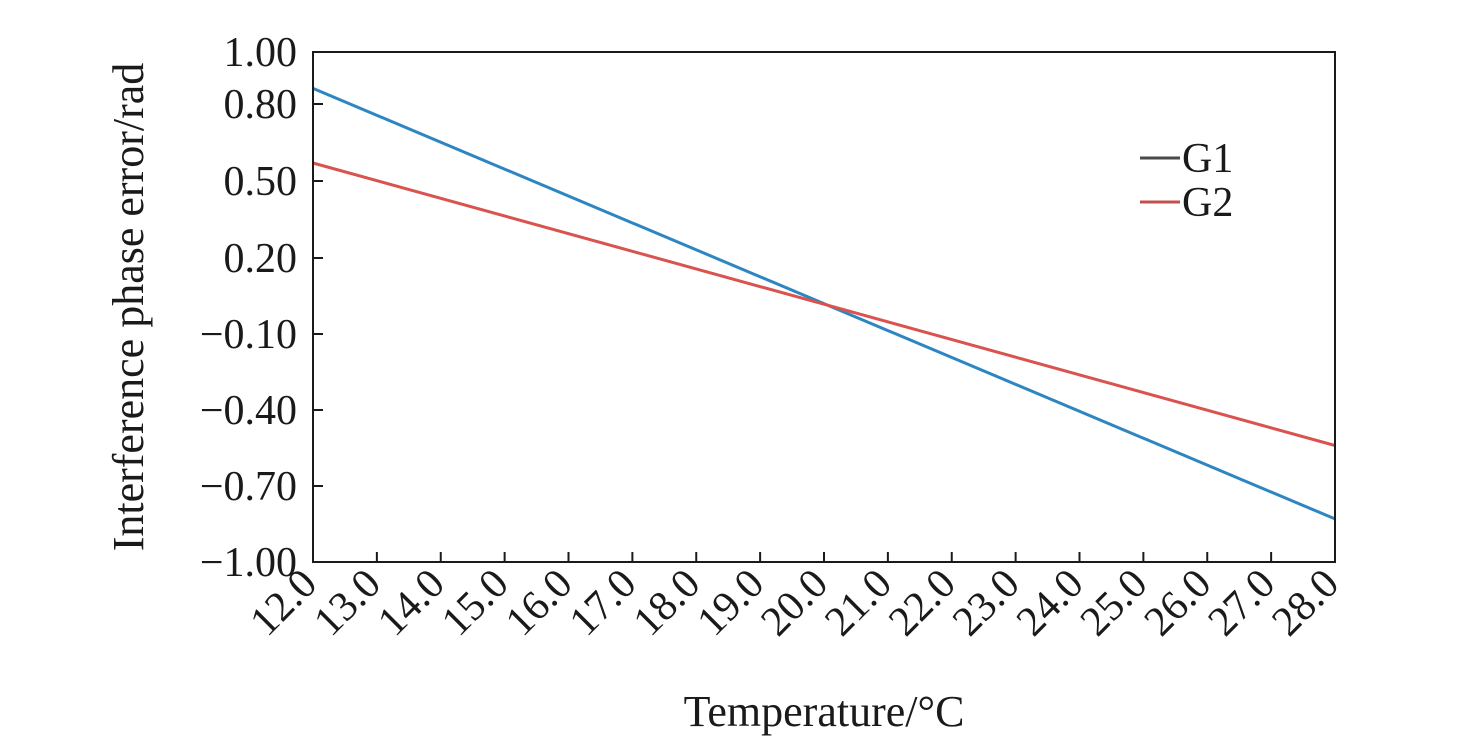 Image resolution: width=1476 pixels, height=744 pixels. I want to click on x-tick-label: 22.0, so click(922, 603).